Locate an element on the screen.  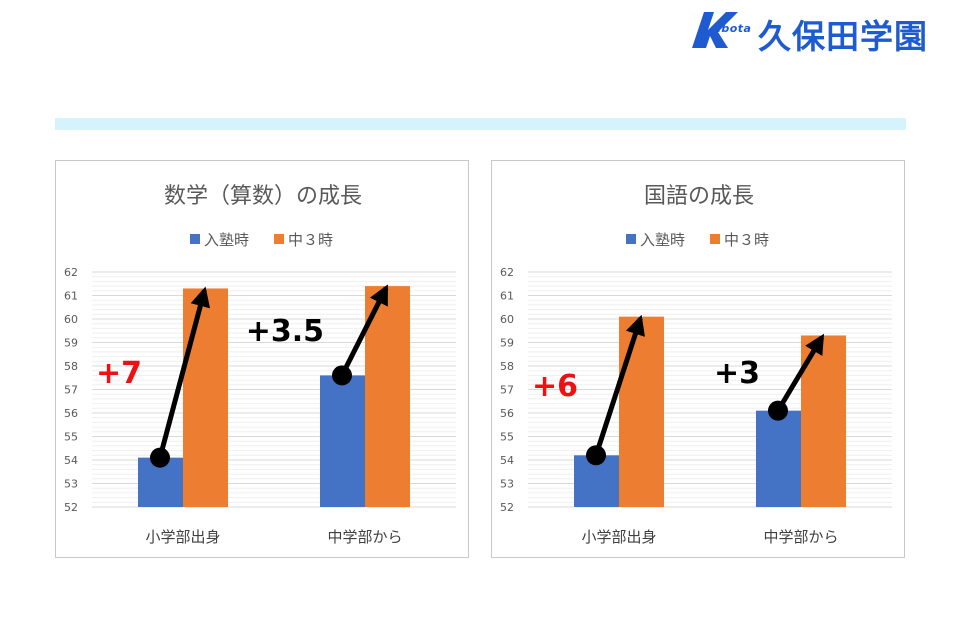
kubota-logo: ubota 久保田学園 is located at coordinates (817, 32).